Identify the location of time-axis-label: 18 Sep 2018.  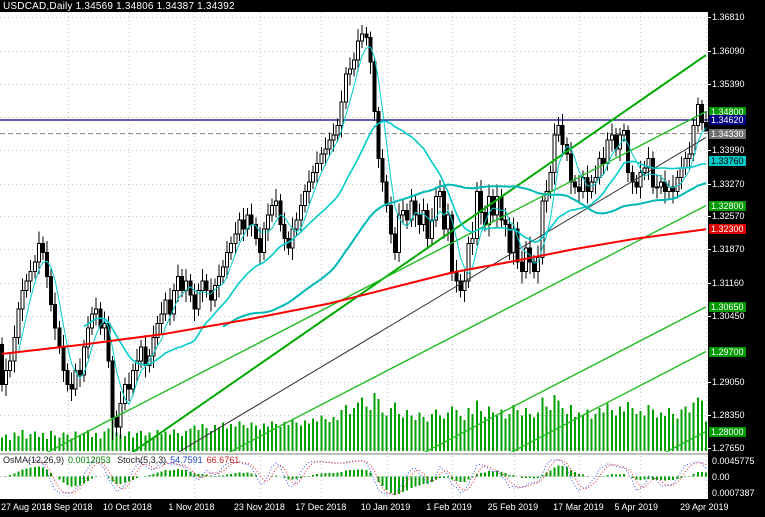
(67, 507).